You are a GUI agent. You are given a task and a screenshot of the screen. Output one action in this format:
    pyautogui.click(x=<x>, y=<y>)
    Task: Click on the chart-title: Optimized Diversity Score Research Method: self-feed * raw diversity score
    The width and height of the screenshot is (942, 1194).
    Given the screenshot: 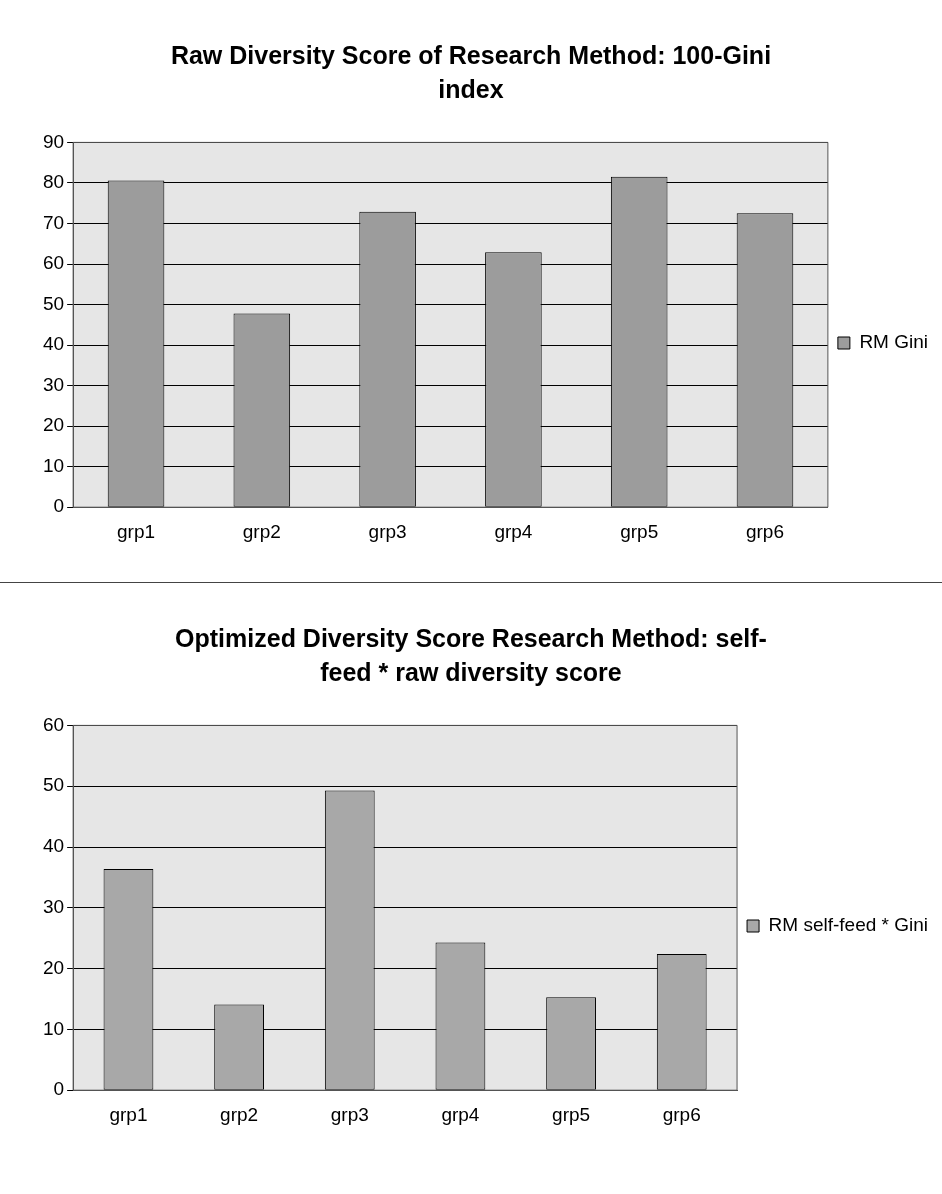 What is the action you would take?
    pyautogui.click(x=471, y=655)
    